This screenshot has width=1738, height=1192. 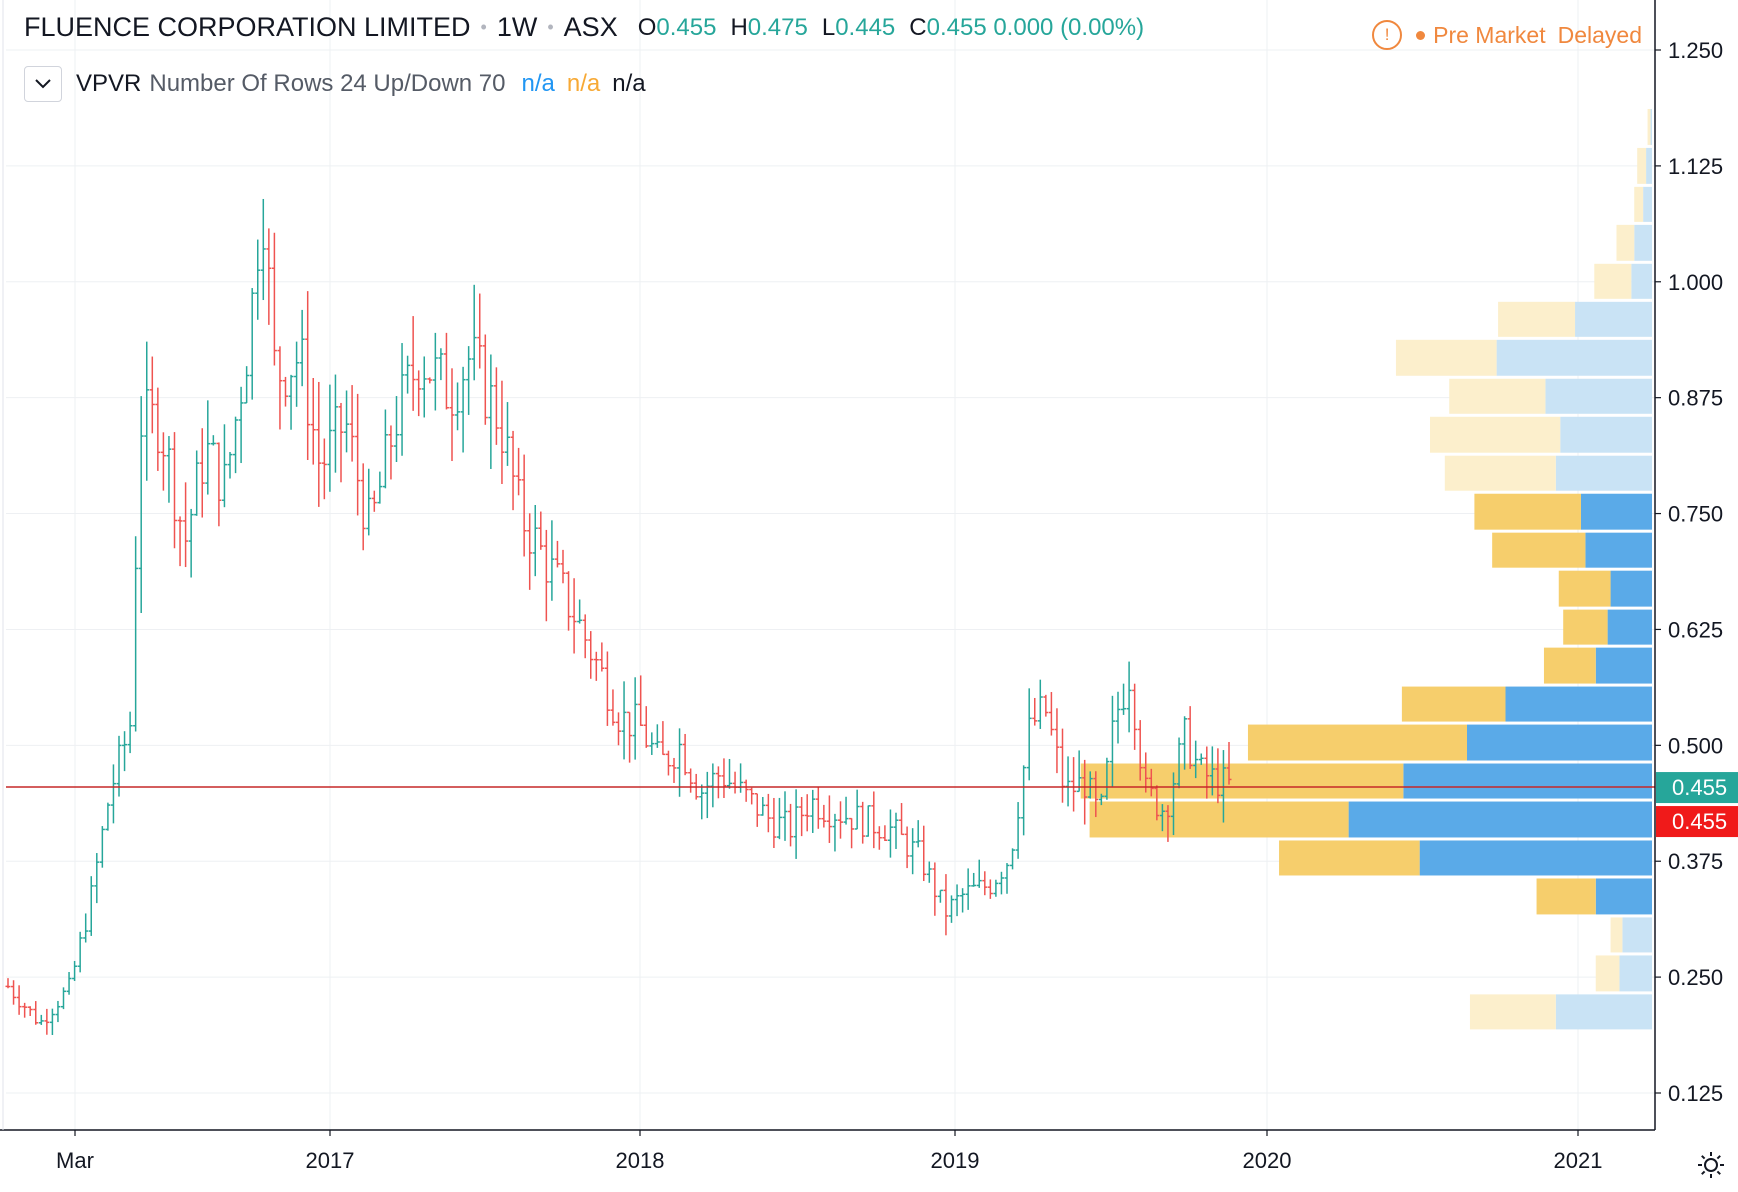 What do you see at coordinates (109, 83) in the screenshot?
I see `indicator-name: VPVR` at bounding box center [109, 83].